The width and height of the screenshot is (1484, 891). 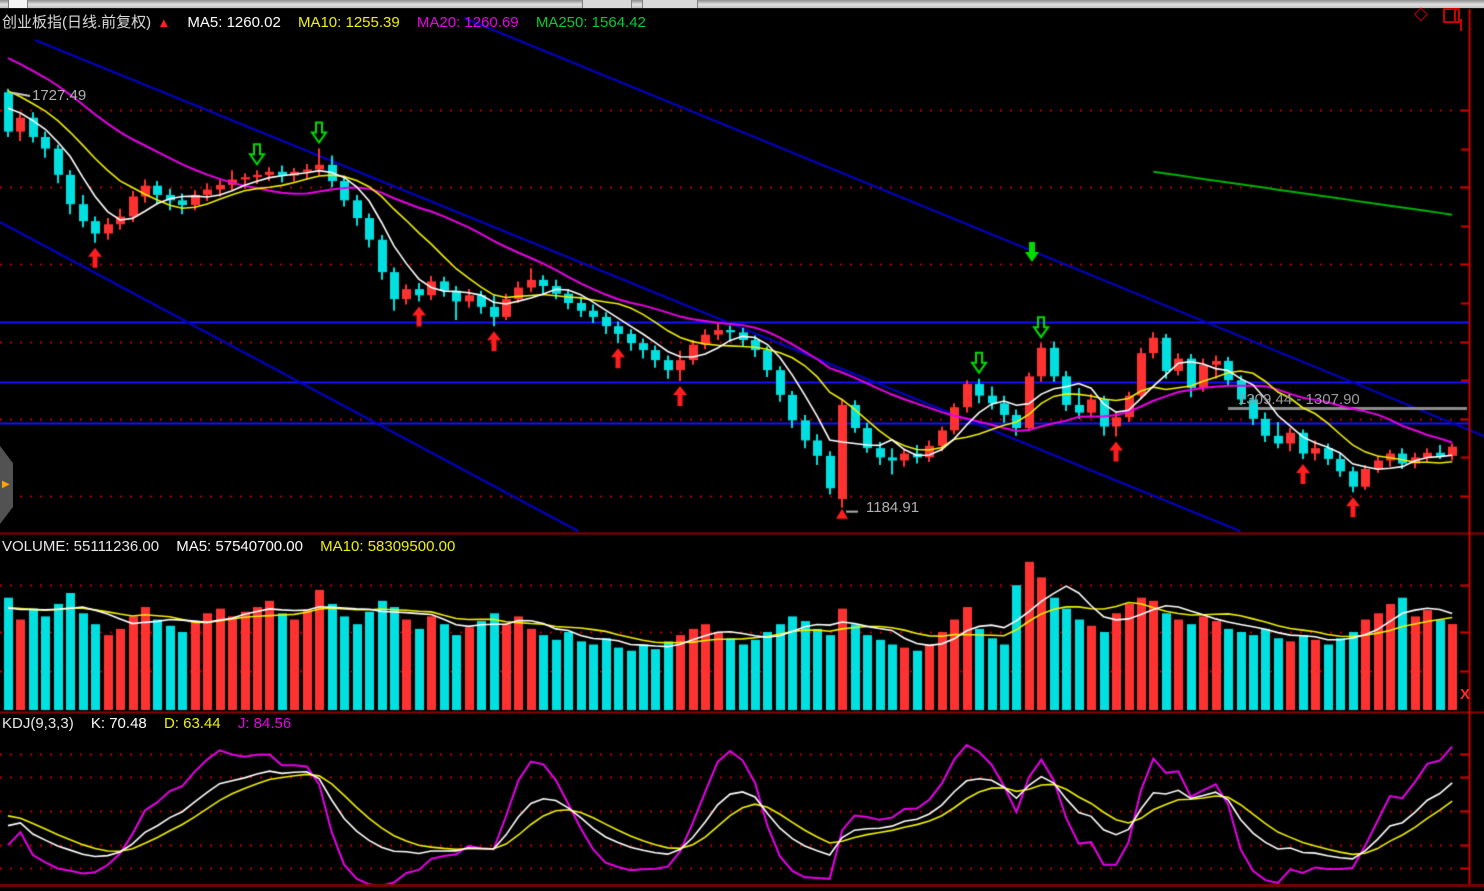 I want to click on volume-ma5-value: MA5: 57540700.00, so click(x=239, y=546).